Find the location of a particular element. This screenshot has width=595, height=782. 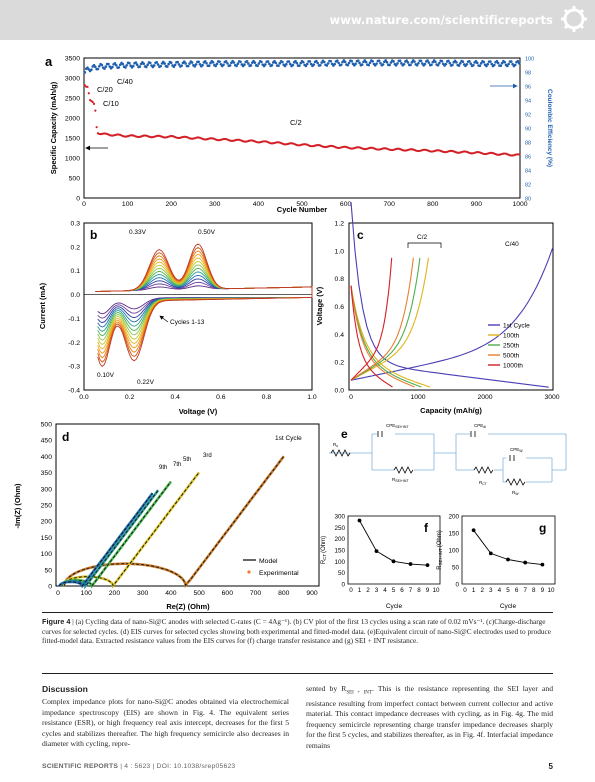

panel-c-ytick: 0.4 is located at coordinates (340, 335).